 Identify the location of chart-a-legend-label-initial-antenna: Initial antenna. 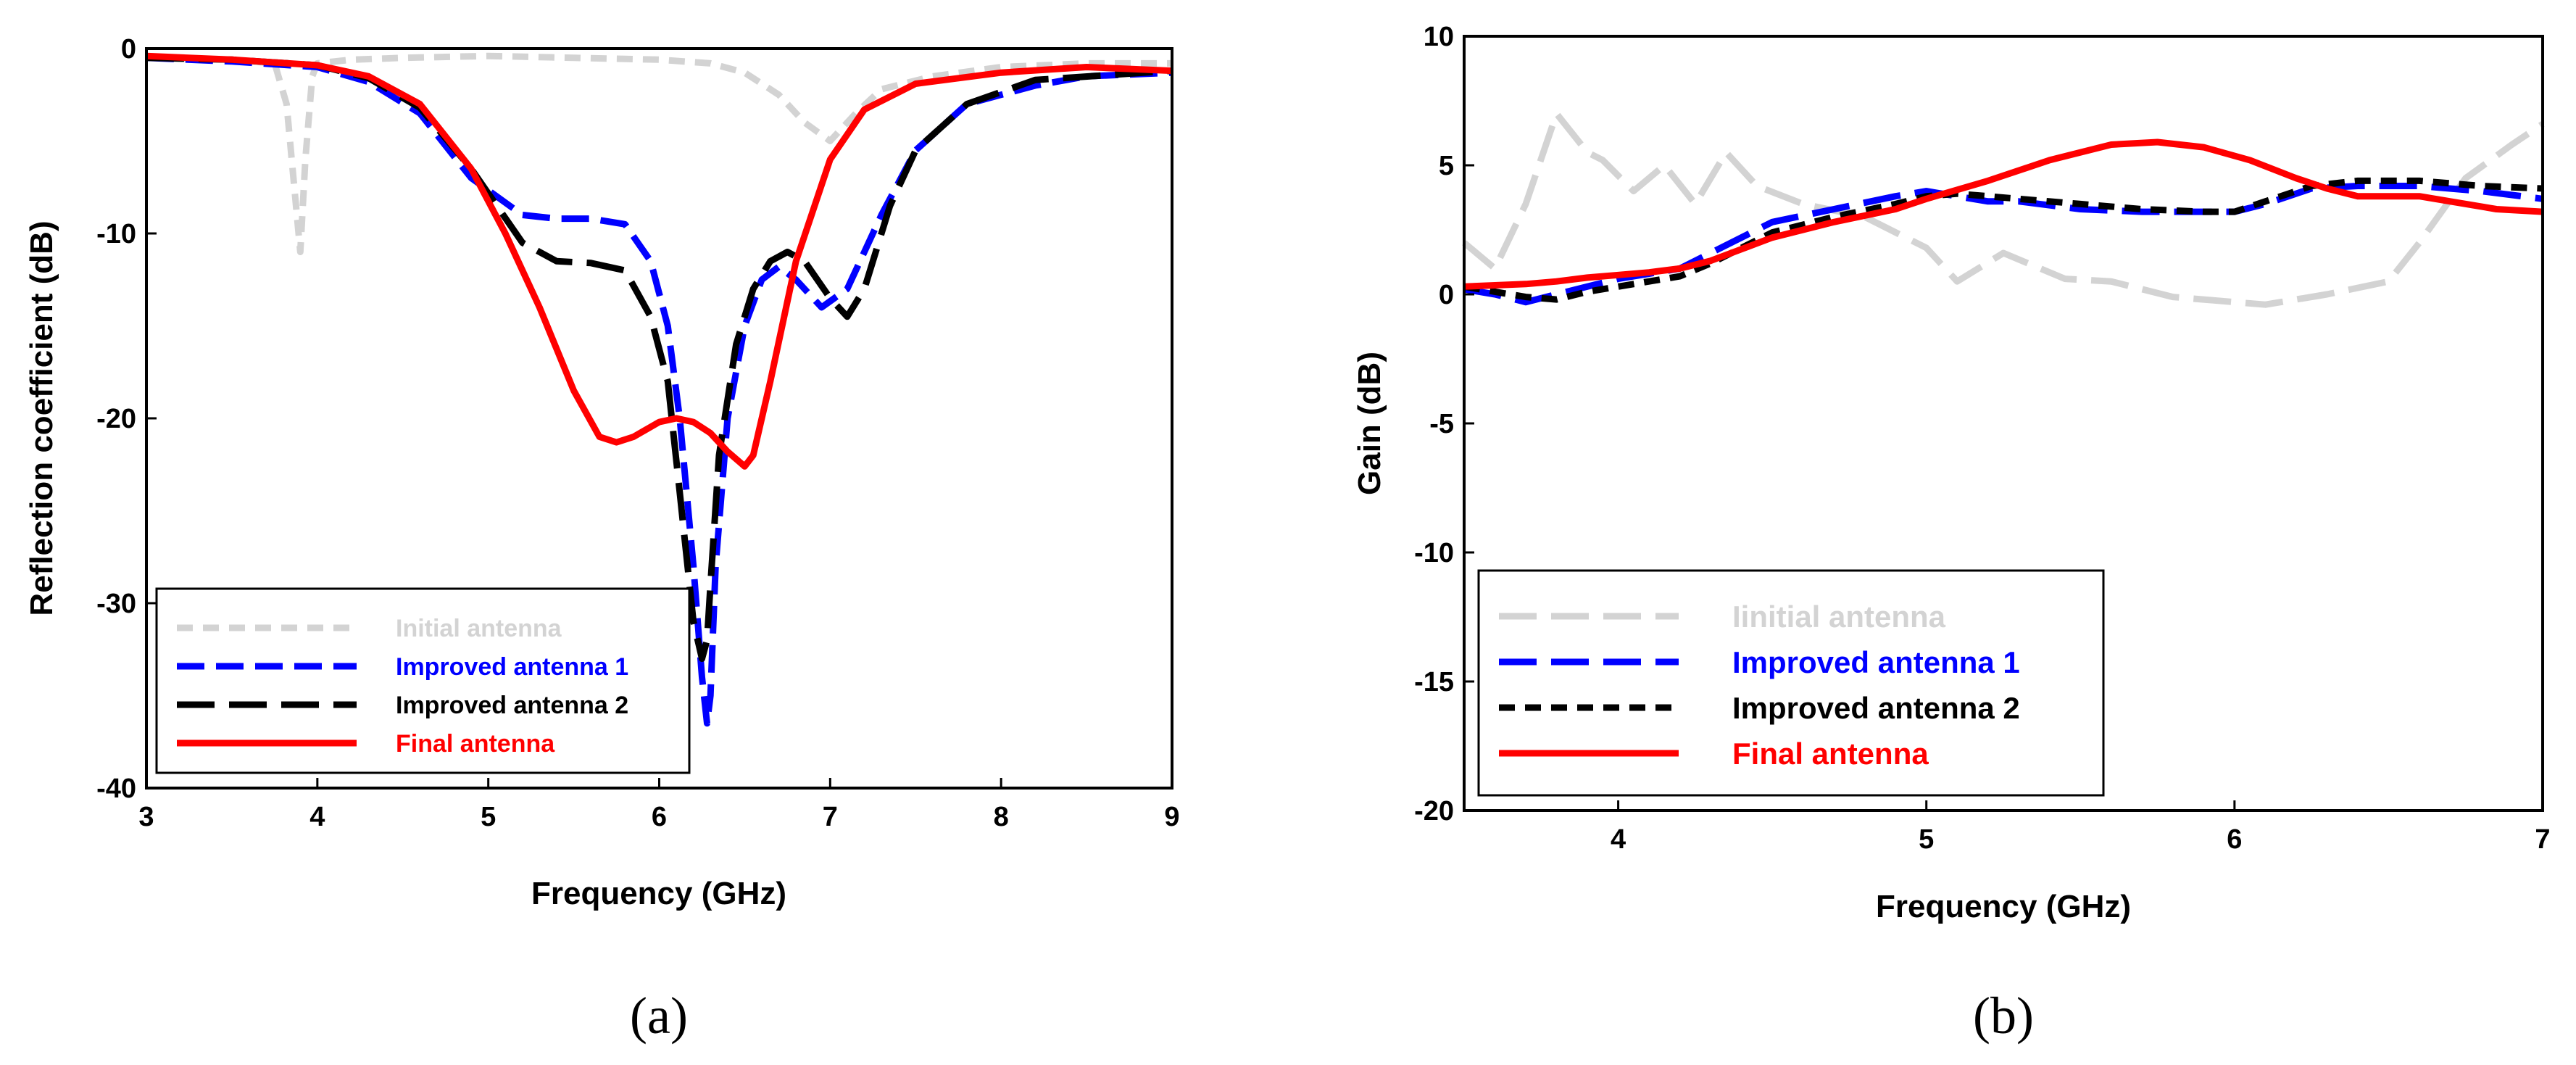
(479, 628).